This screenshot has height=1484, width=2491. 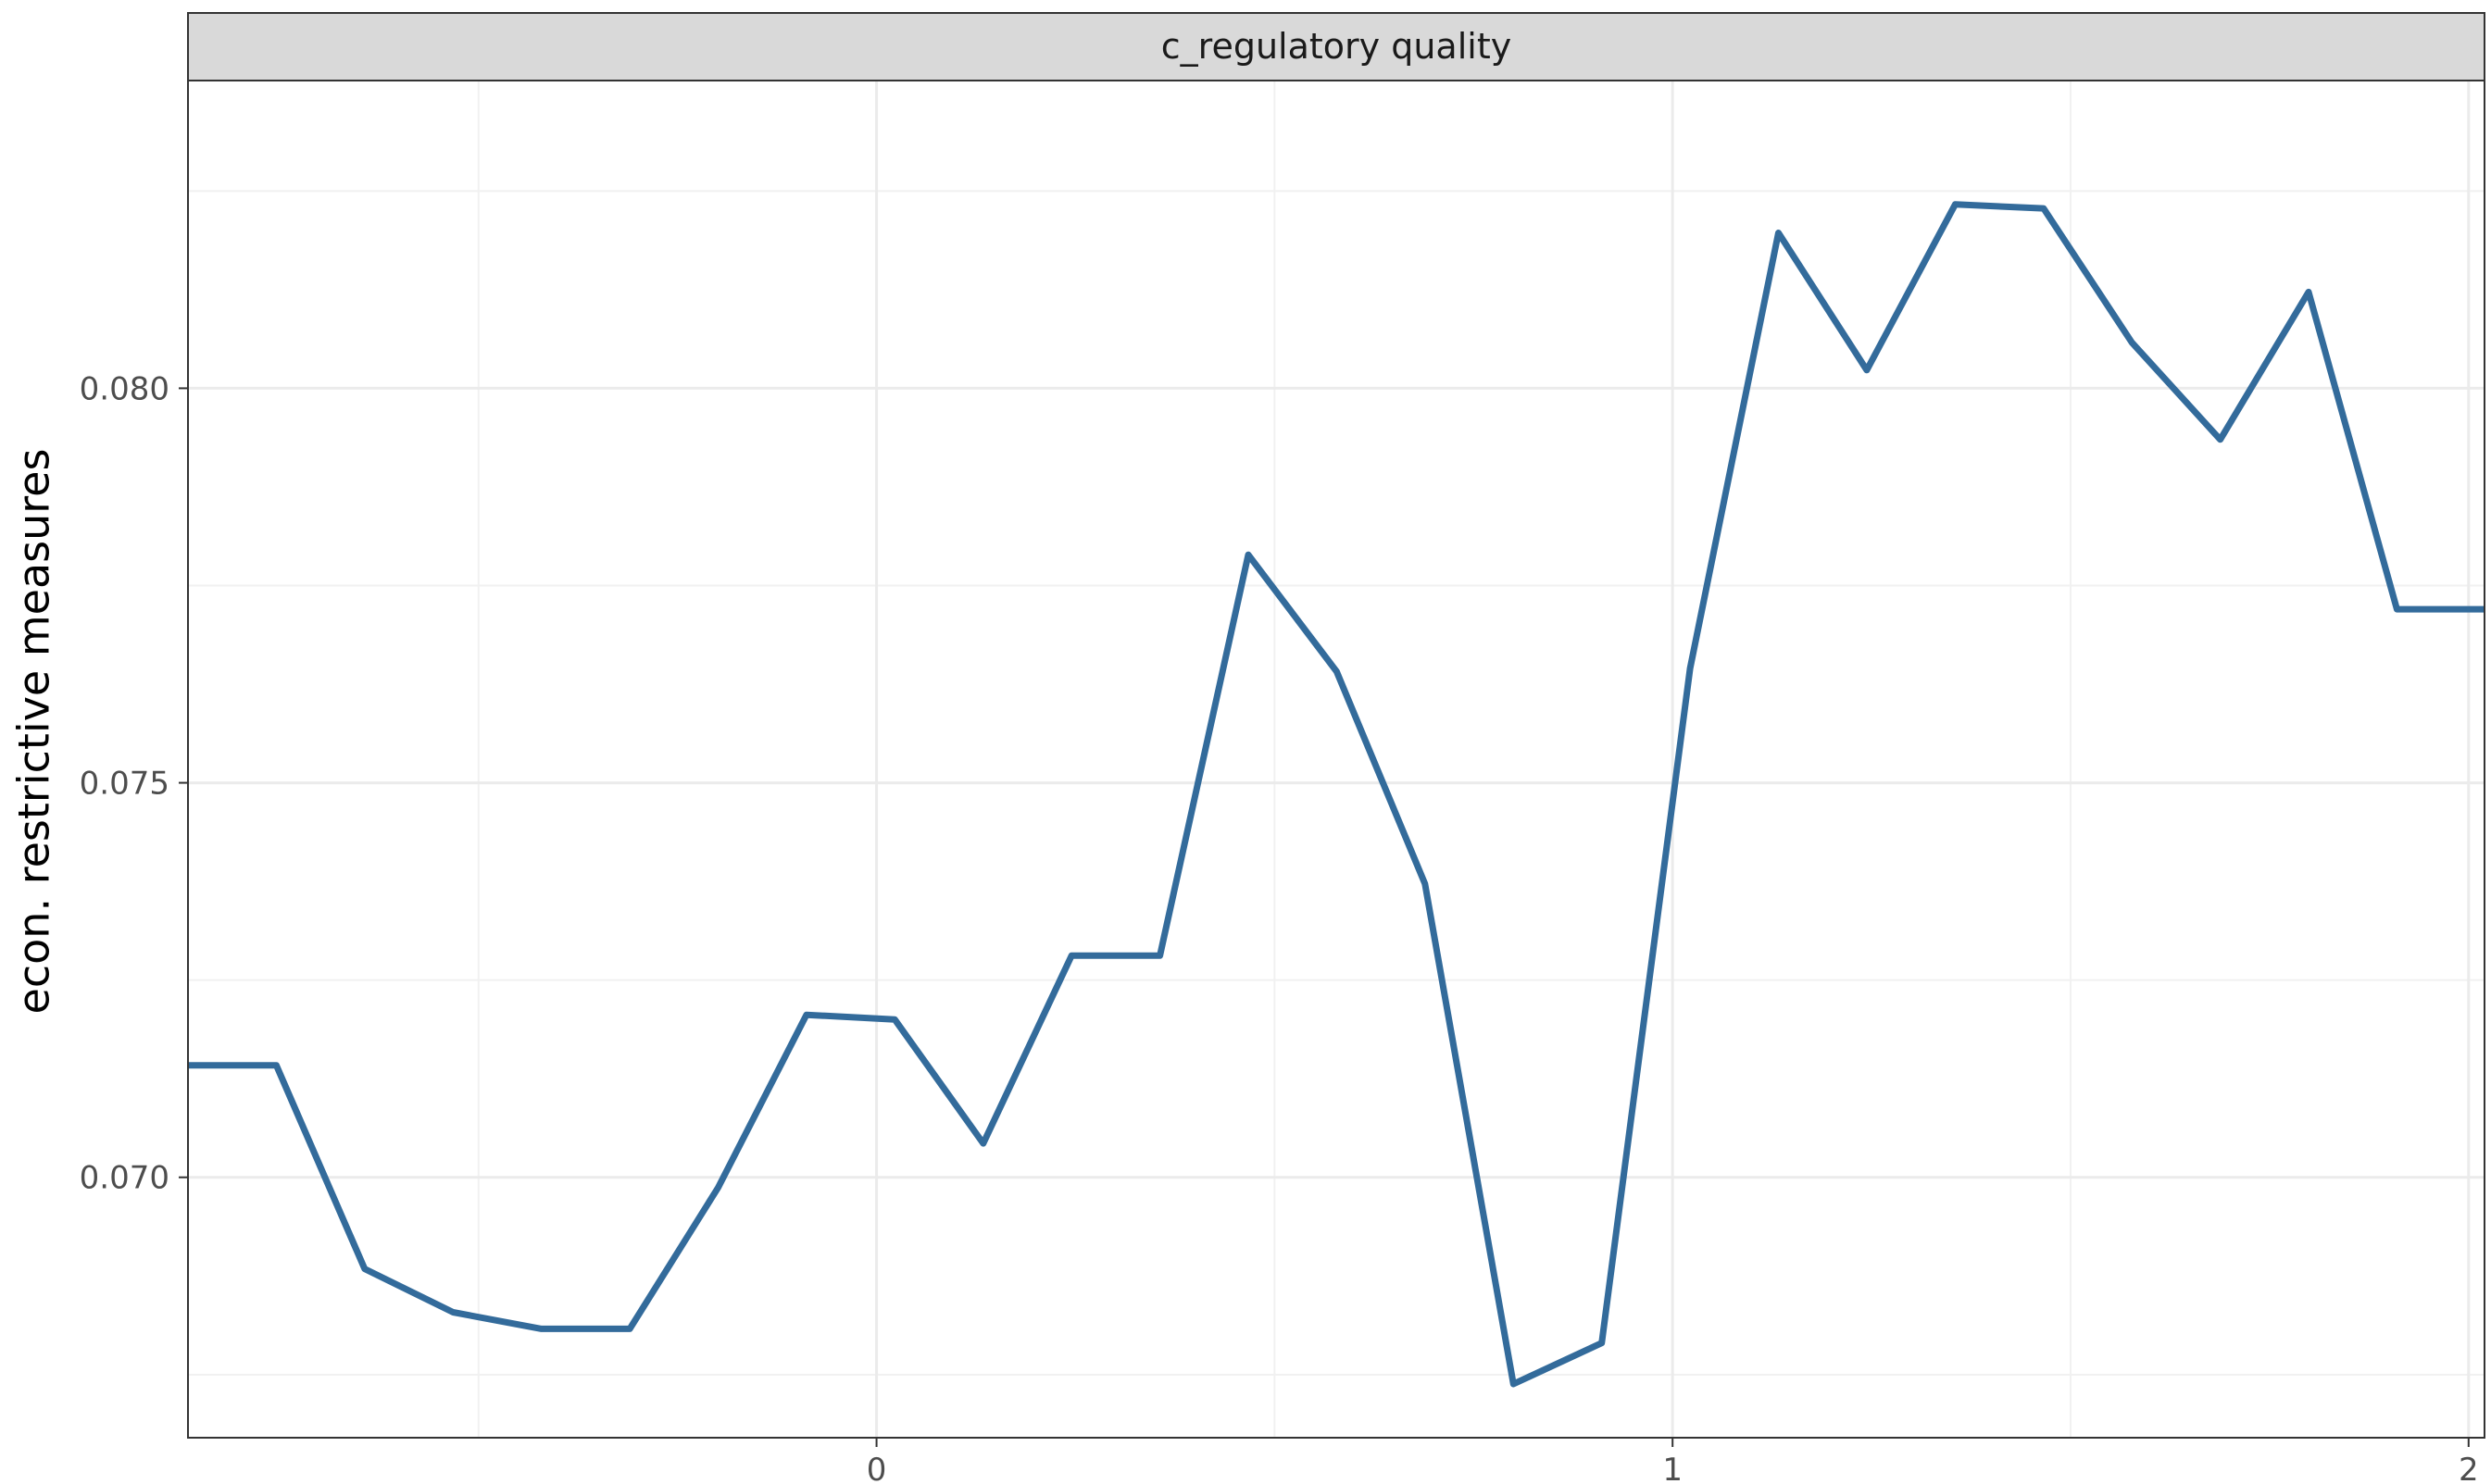 I want to click on y-axis-title: econ. restrictive measures, so click(x=34, y=732).